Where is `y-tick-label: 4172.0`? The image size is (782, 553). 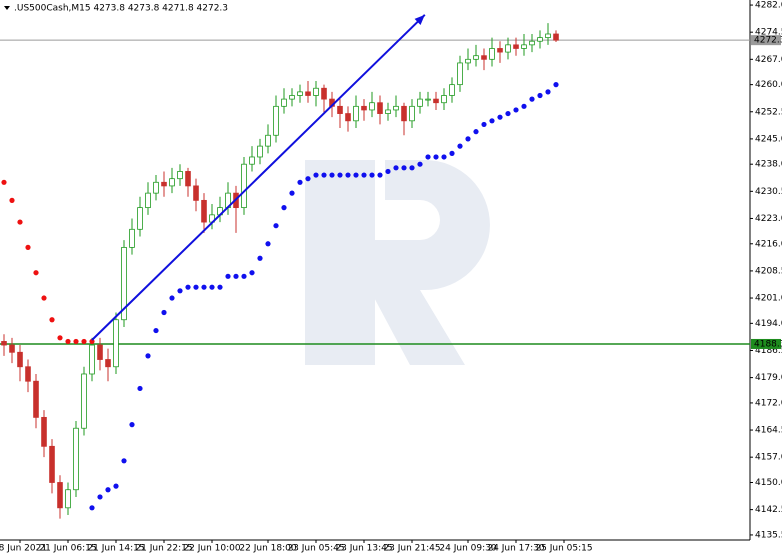
y-tick-label: 4172.0 is located at coordinates (768, 403).